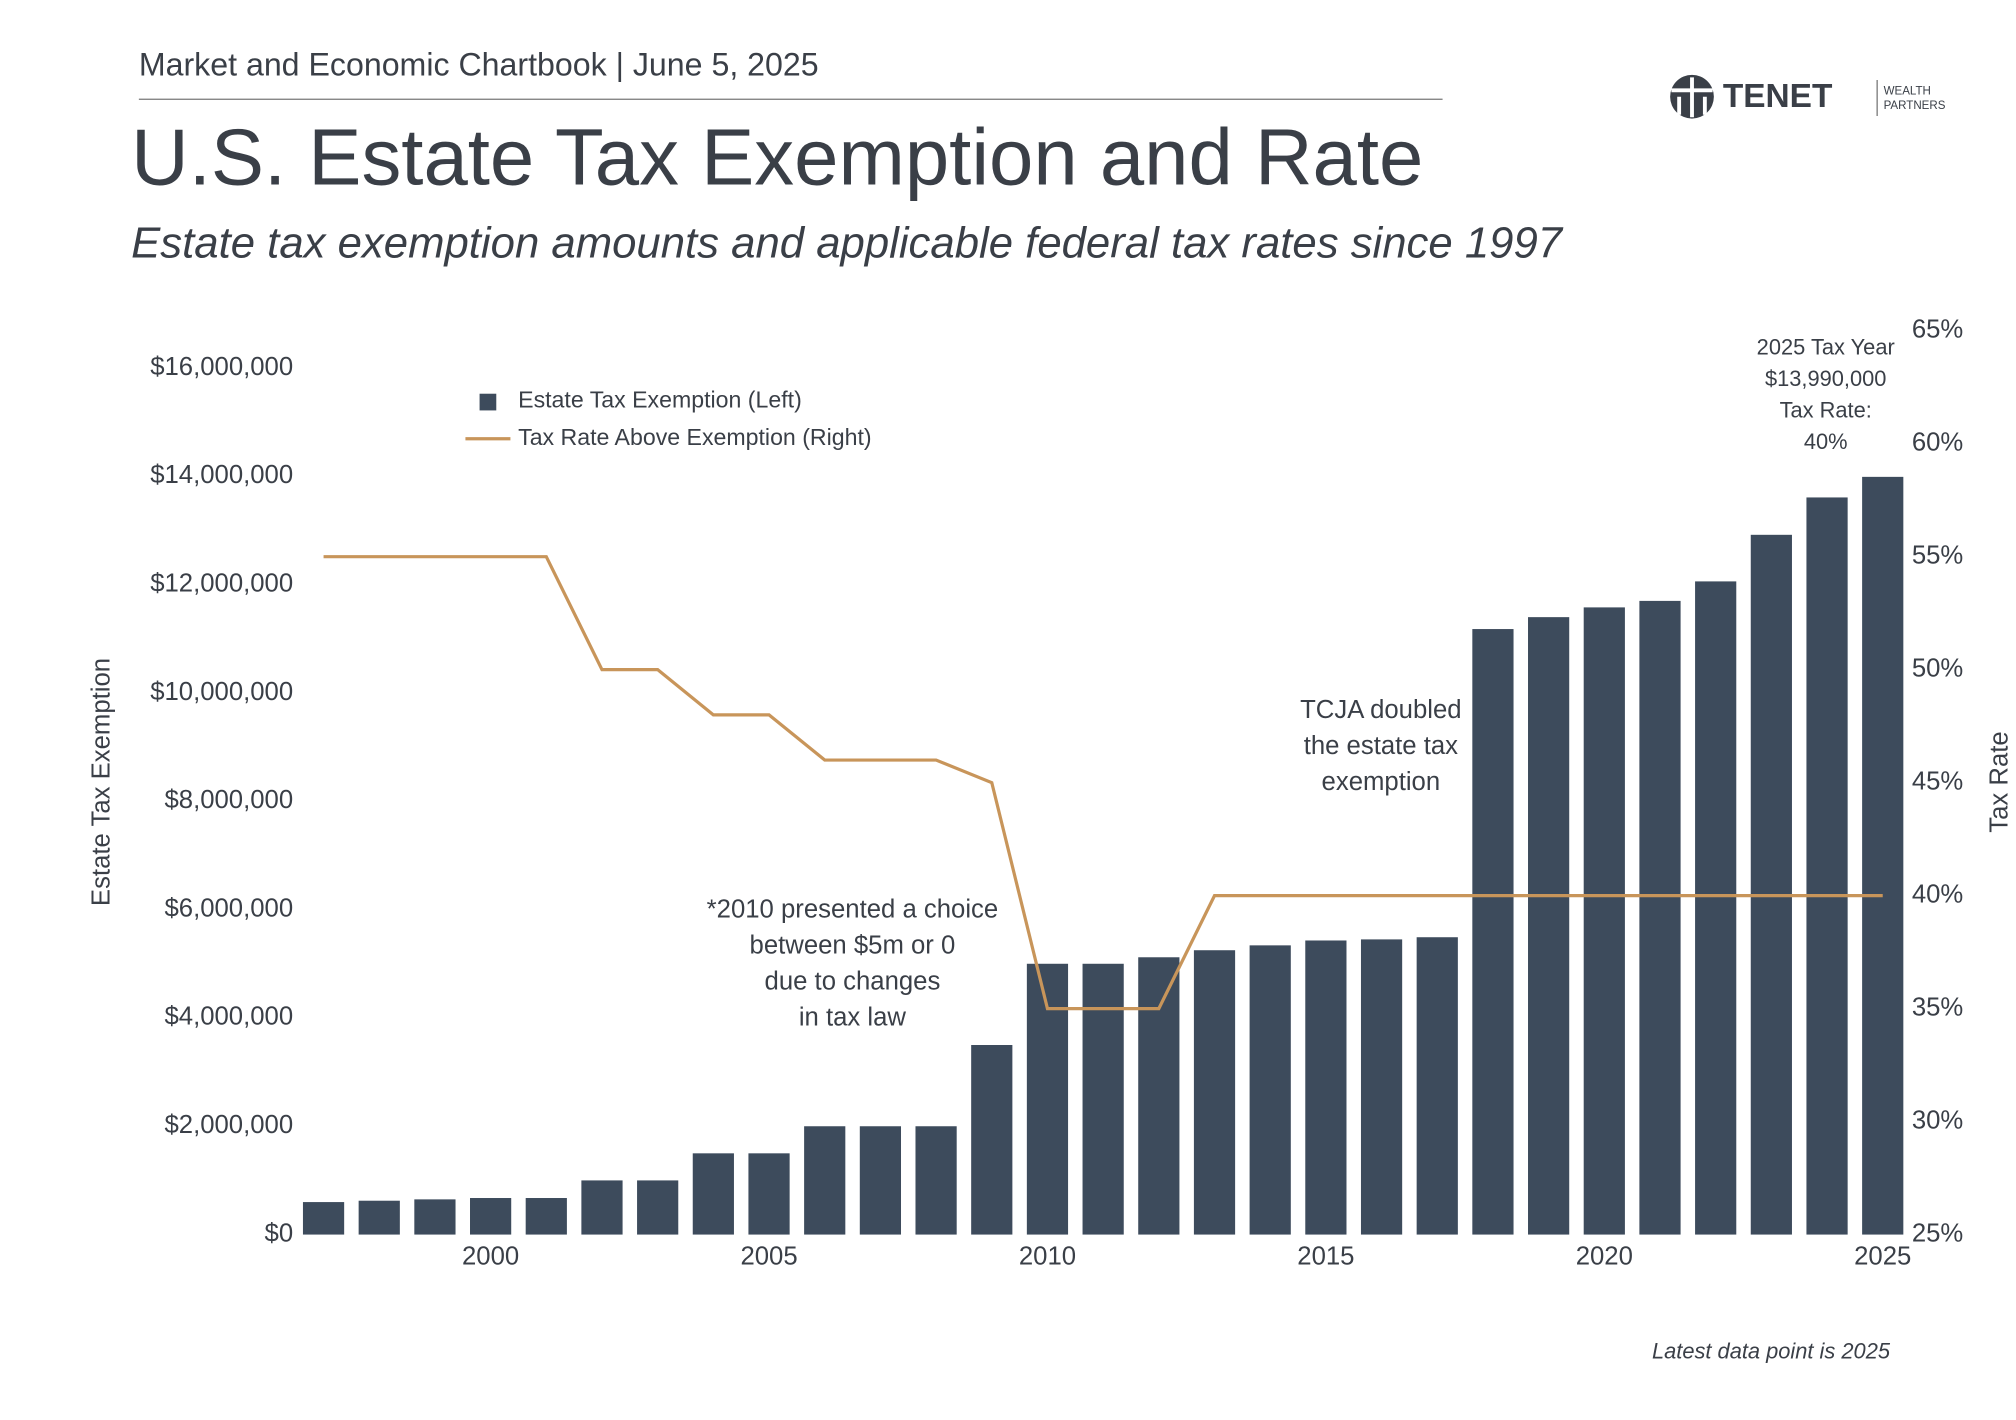 The height and width of the screenshot is (1420, 2016). Describe the element at coordinates (1937, 781) in the screenshot. I see `y2-tick-label: 45%` at that location.